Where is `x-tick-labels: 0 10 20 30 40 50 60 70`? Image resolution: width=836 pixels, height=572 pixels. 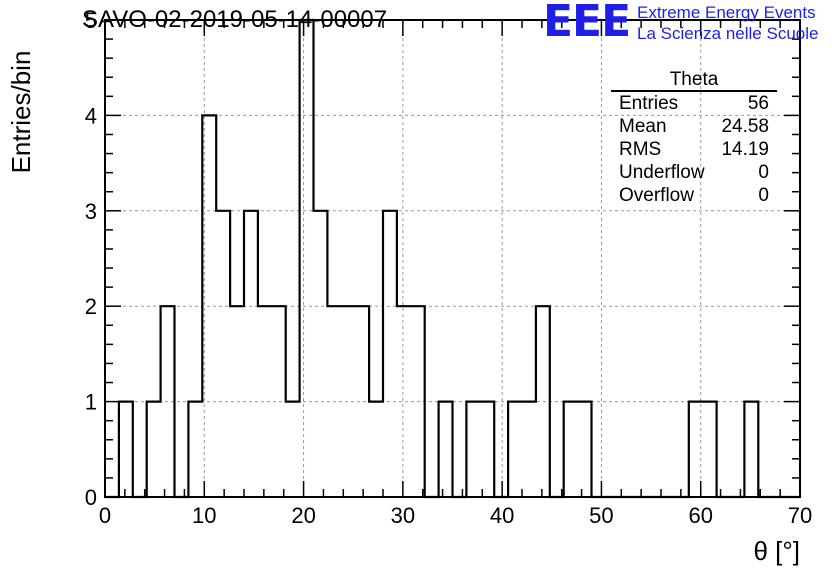 x-tick-labels: 0 10 20 30 40 50 60 70 is located at coordinates (455, 515).